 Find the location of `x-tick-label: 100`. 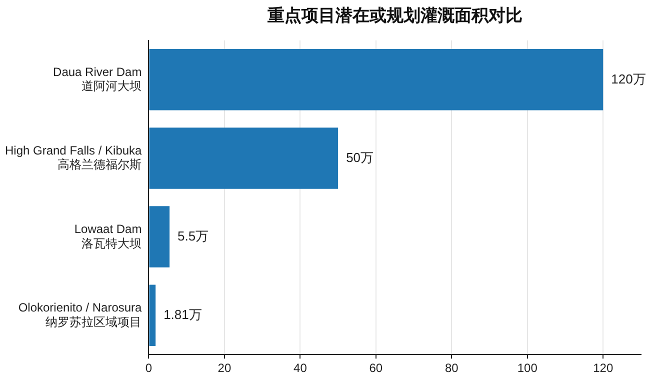

x-tick-label: 100 is located at coordinates (527, 368).